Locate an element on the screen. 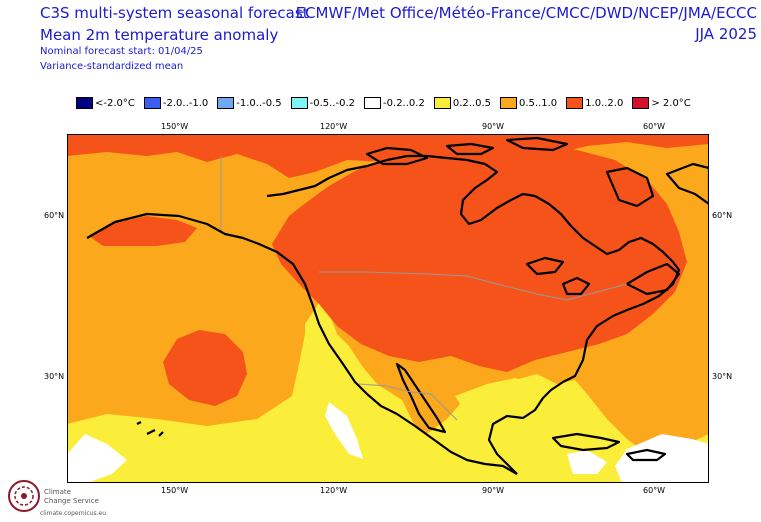  legend-item: 0.5..1.0 is located at coordinates (528, 103).